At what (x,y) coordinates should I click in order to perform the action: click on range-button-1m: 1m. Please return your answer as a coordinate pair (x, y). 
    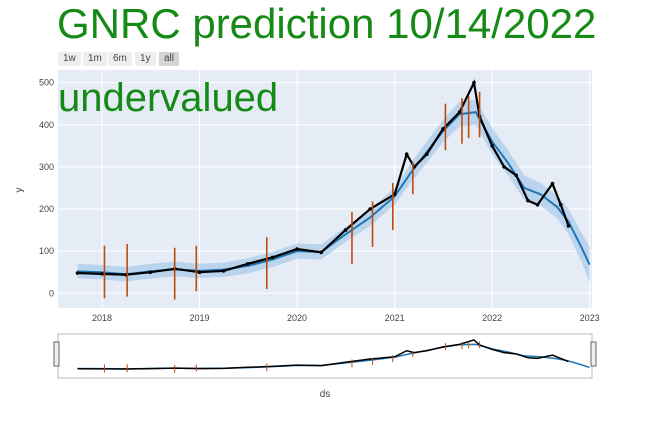
    Looking at the image, I should click on (95, 59).